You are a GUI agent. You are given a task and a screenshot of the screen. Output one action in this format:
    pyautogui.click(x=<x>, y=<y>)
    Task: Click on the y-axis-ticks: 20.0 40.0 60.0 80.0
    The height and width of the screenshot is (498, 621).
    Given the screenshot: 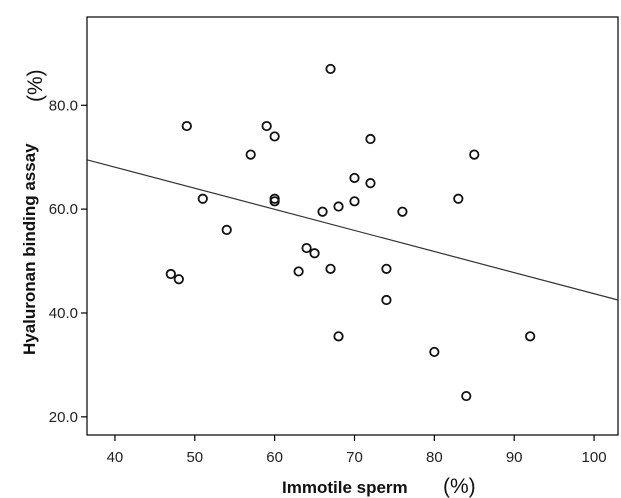 What is the action you would take?
    pyautogui.click(x=68, y=261)
    